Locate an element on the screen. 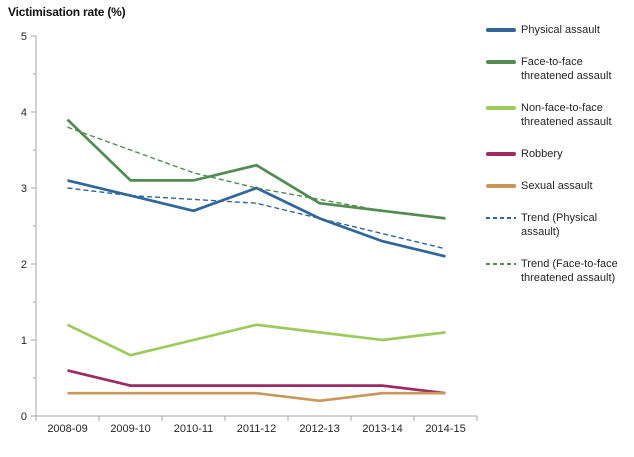 Image resolution: width=634 pixels, height=457 pixels. series-line-physical-assault is located at coordinates (256, 218).